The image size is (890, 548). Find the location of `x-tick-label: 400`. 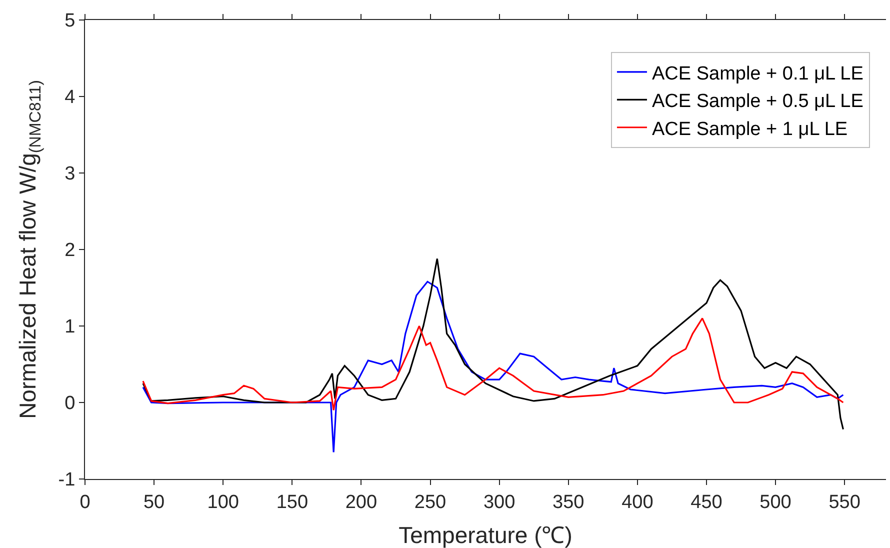

x-tick-label: 400 is located at coordinates (638, 502).